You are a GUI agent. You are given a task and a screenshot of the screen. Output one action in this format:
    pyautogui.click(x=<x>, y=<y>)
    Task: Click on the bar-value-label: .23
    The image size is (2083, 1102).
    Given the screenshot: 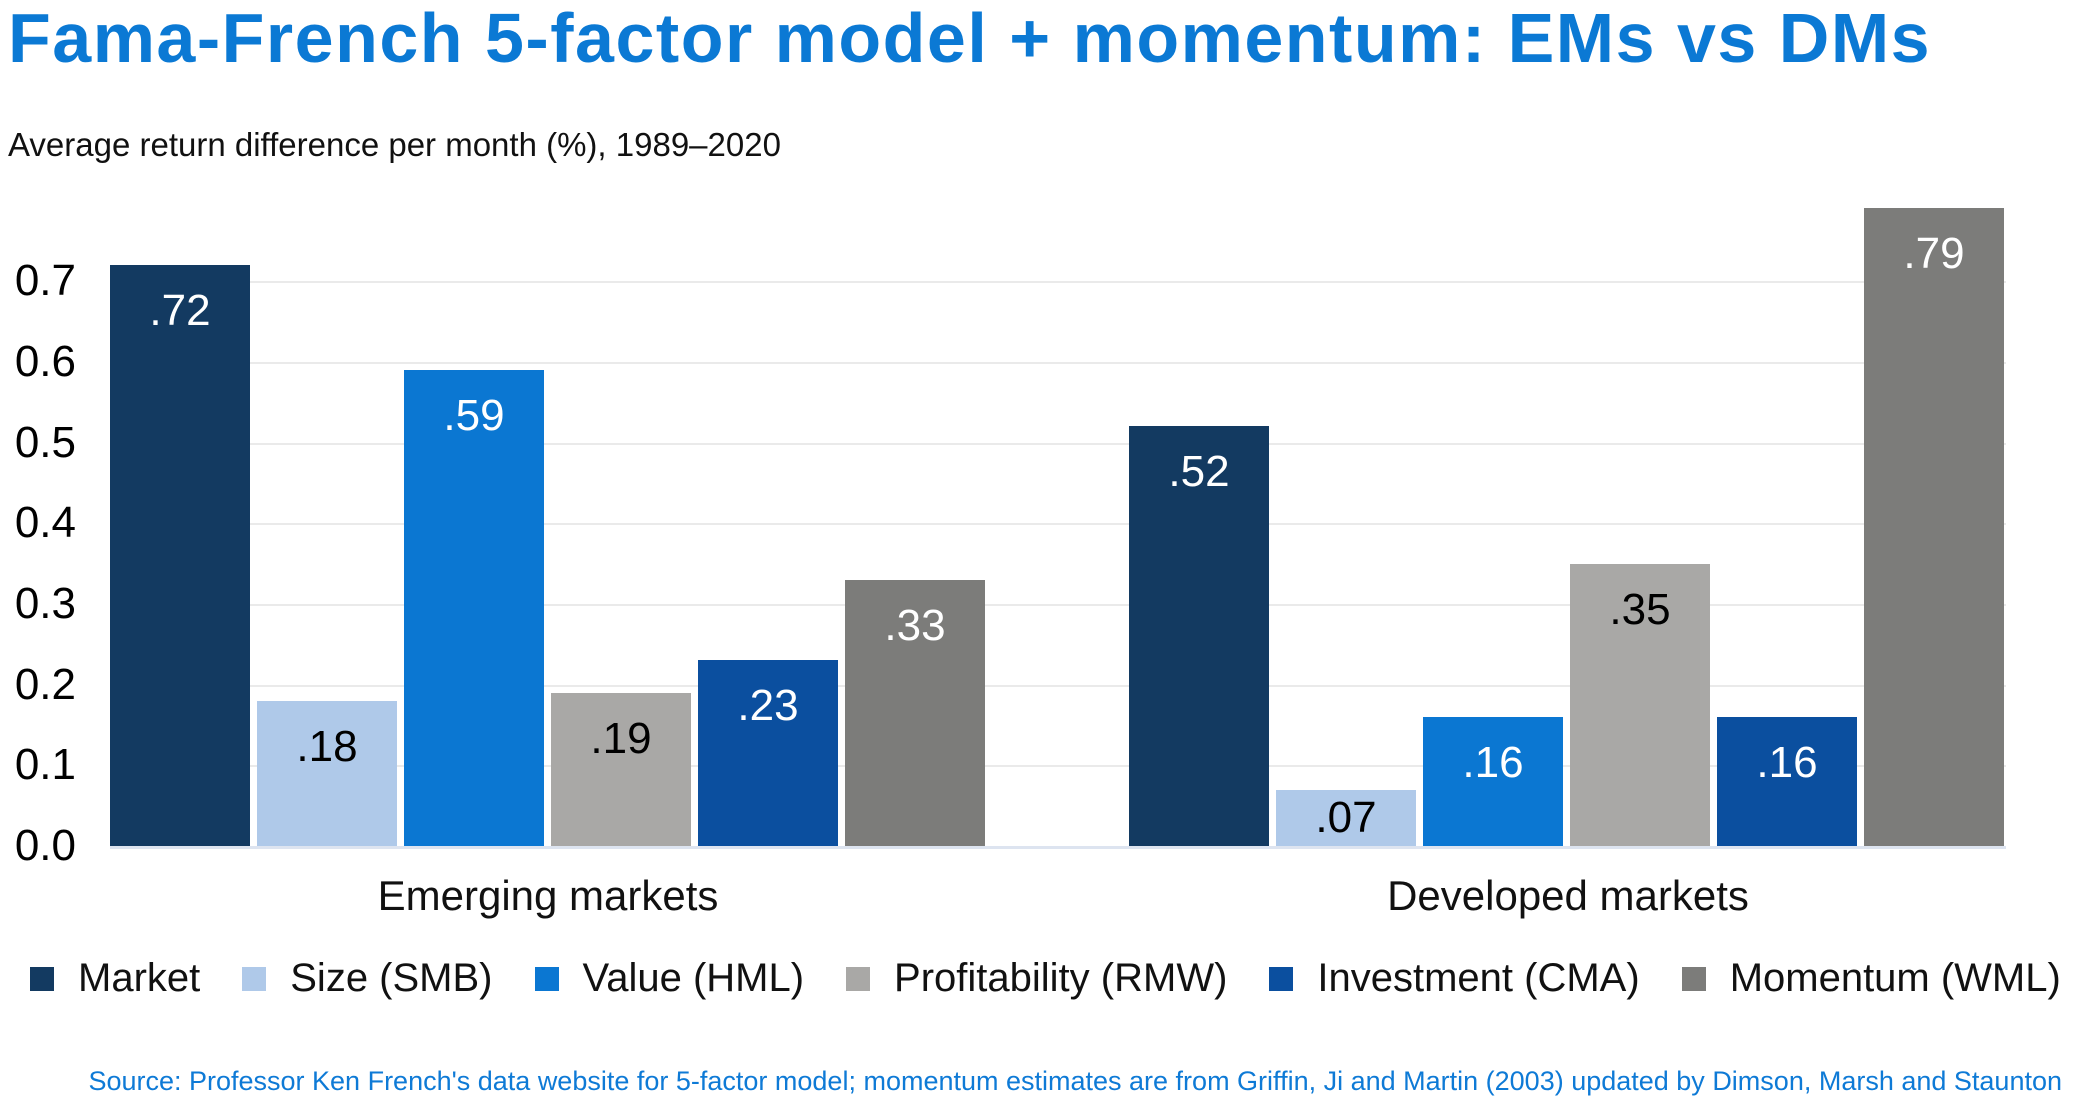 What is the action you would take?
    pyautogui.click(x=768, y=705)
    